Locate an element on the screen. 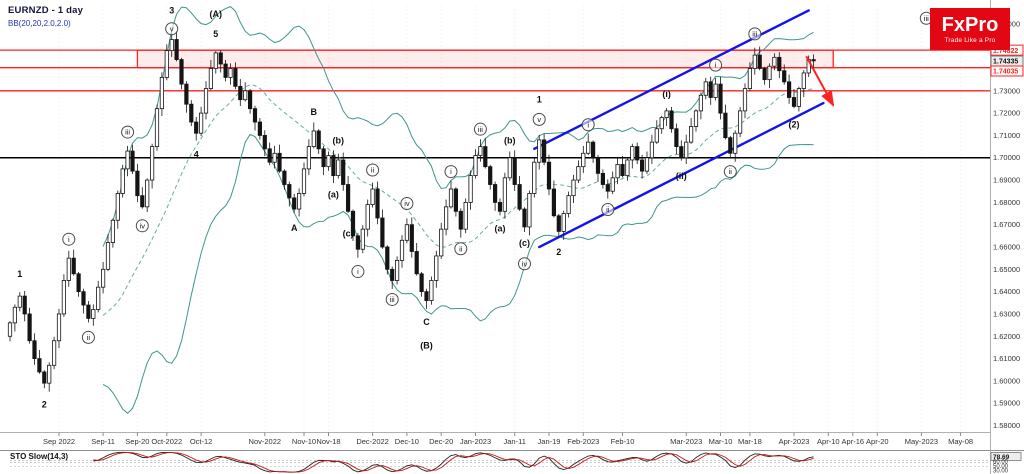  trend-channel is located at coordinates (679, 129).